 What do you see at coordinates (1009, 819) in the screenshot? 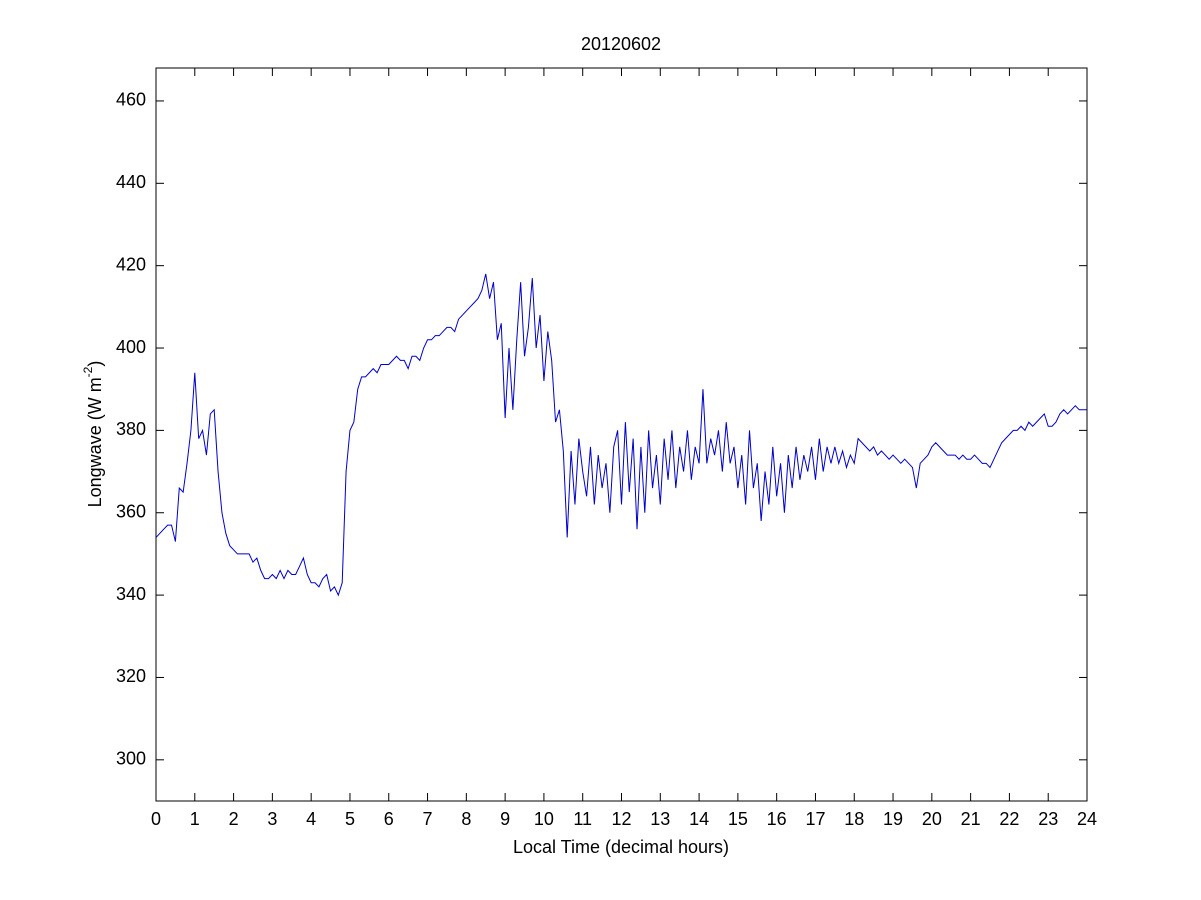
I see `x-tick-label: 22` at bounding box center [1009, 819].